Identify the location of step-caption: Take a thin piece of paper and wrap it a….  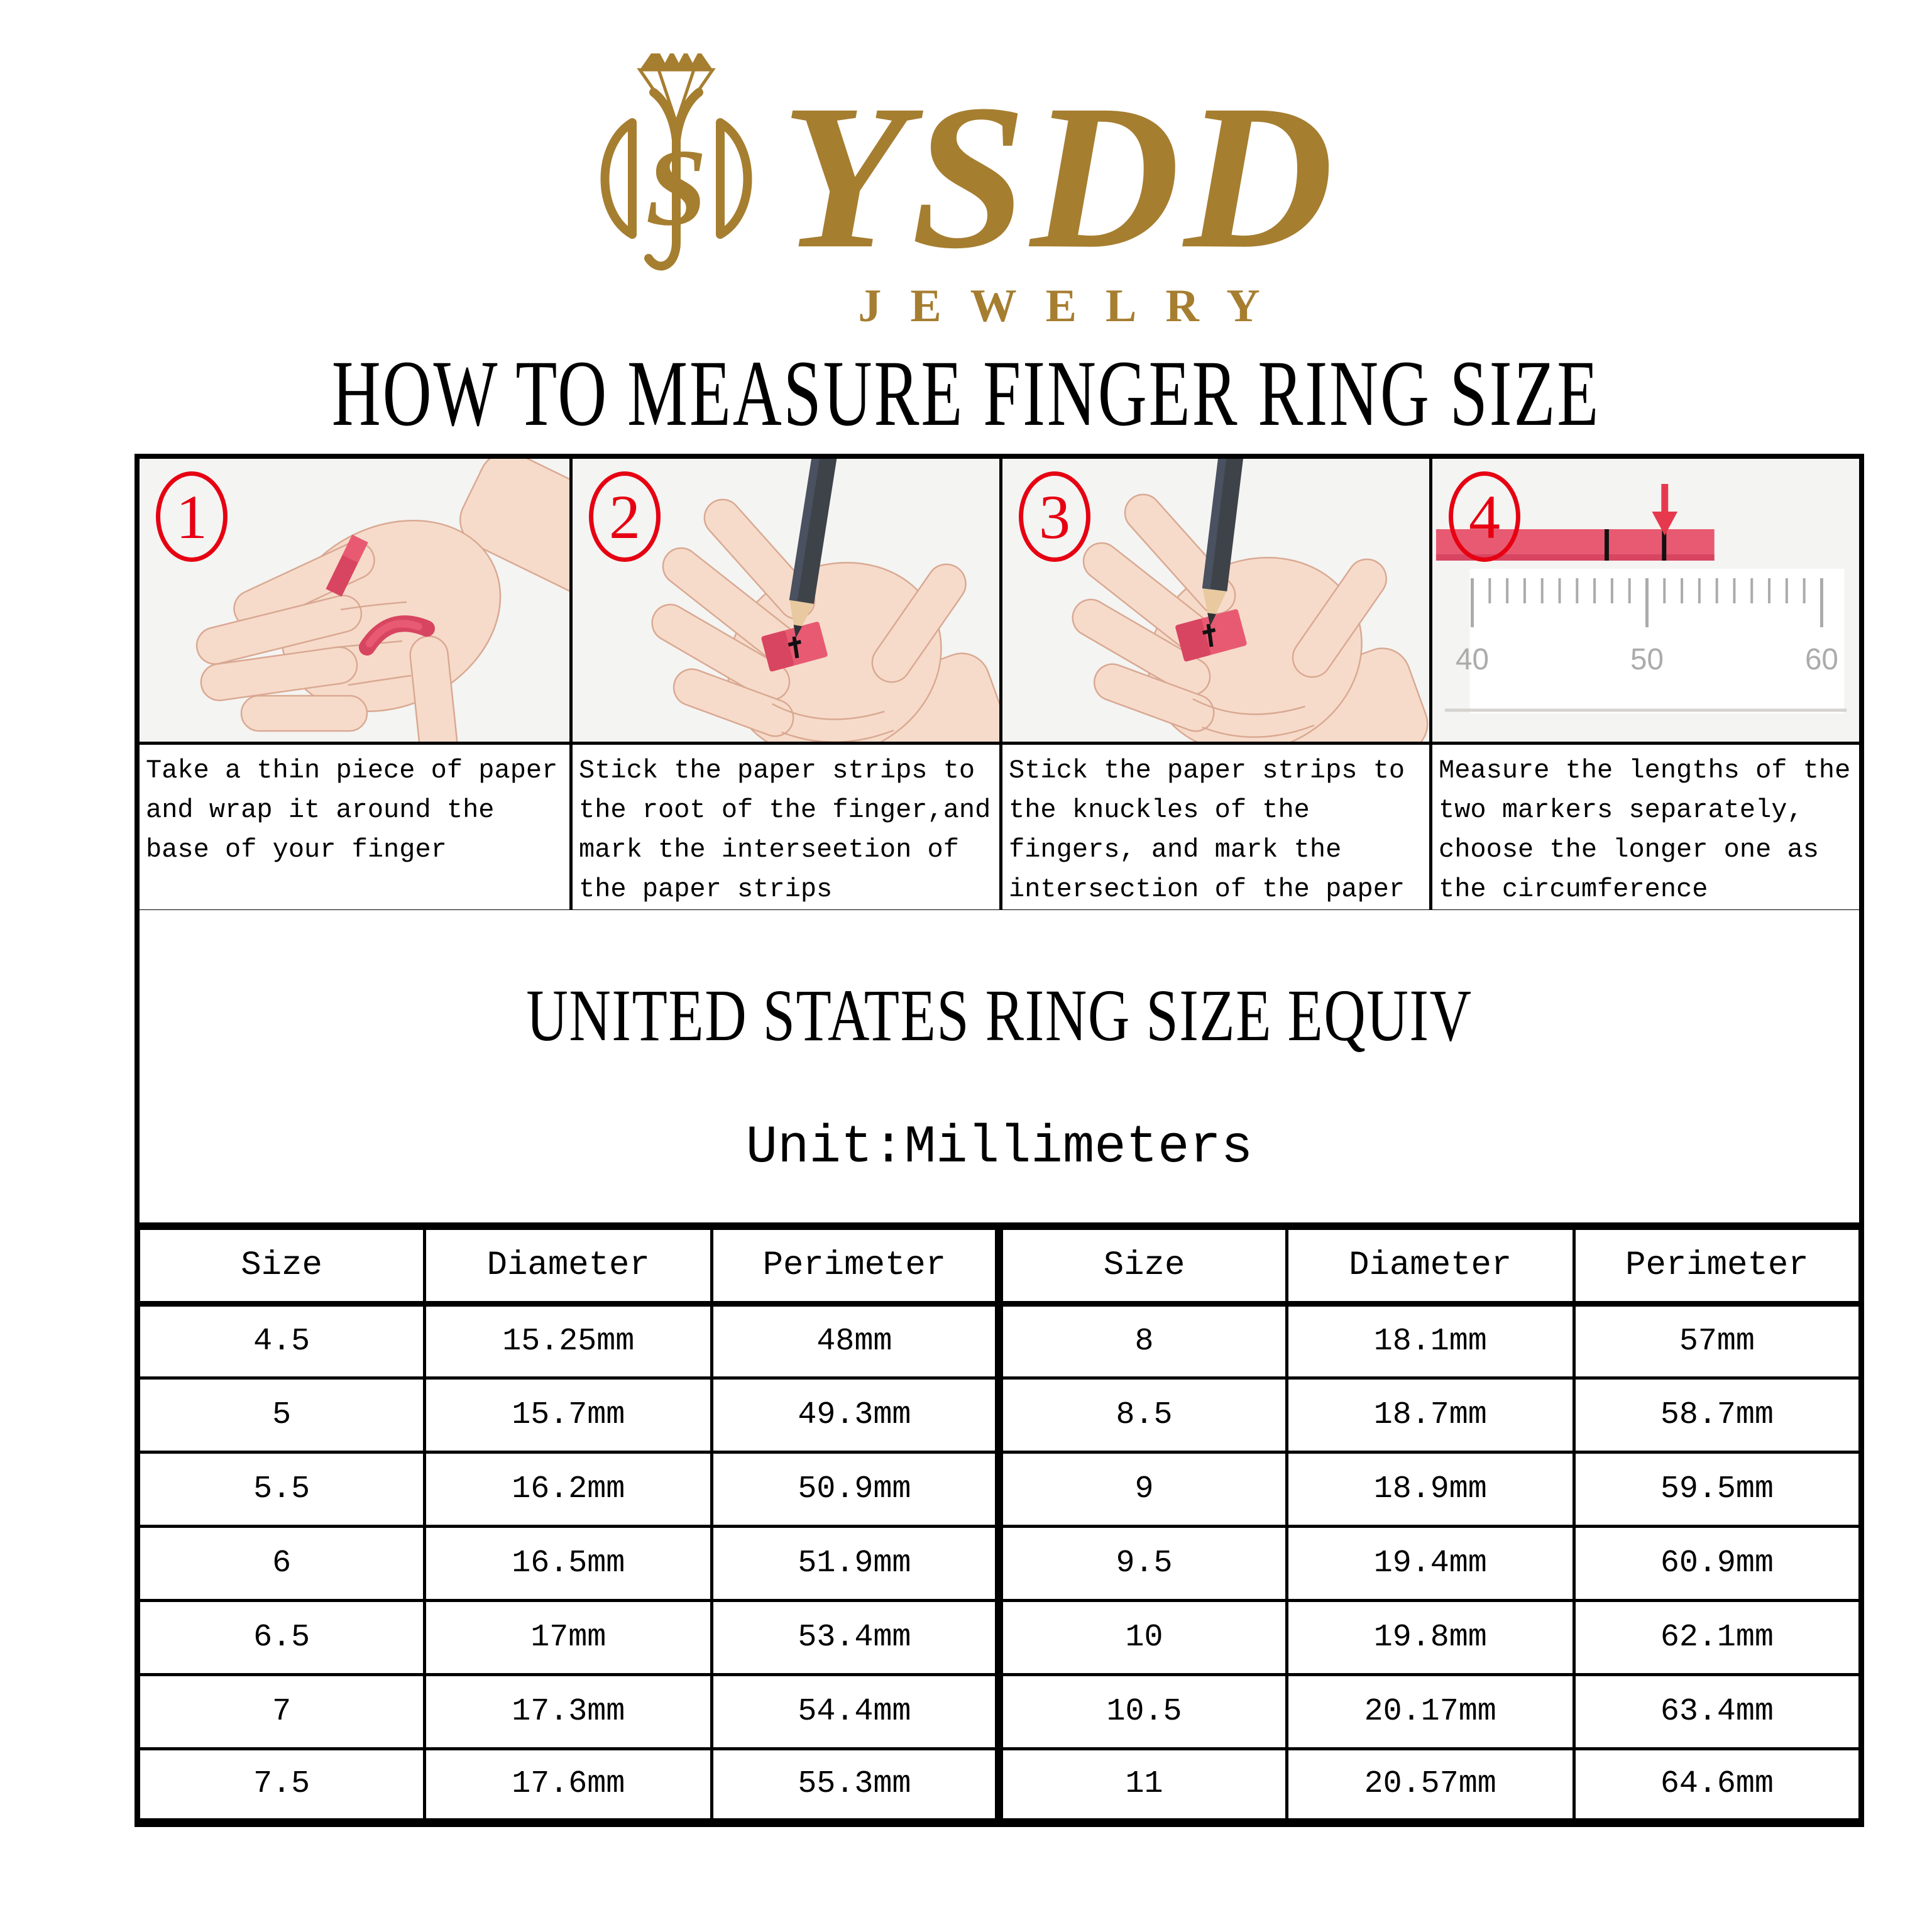
(354, 827).